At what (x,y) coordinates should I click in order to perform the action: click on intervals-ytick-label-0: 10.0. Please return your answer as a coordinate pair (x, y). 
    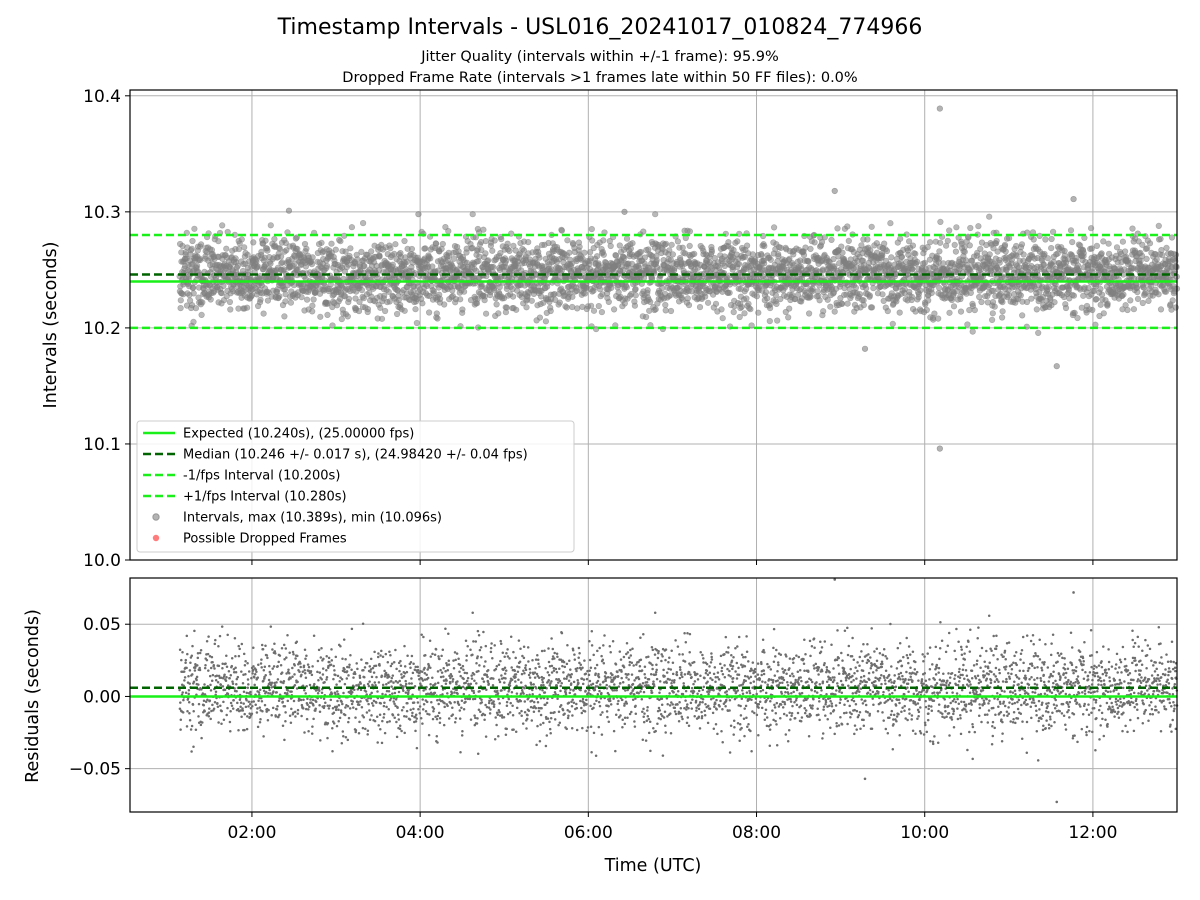
    Looking at the image, I should click on (102, 561).